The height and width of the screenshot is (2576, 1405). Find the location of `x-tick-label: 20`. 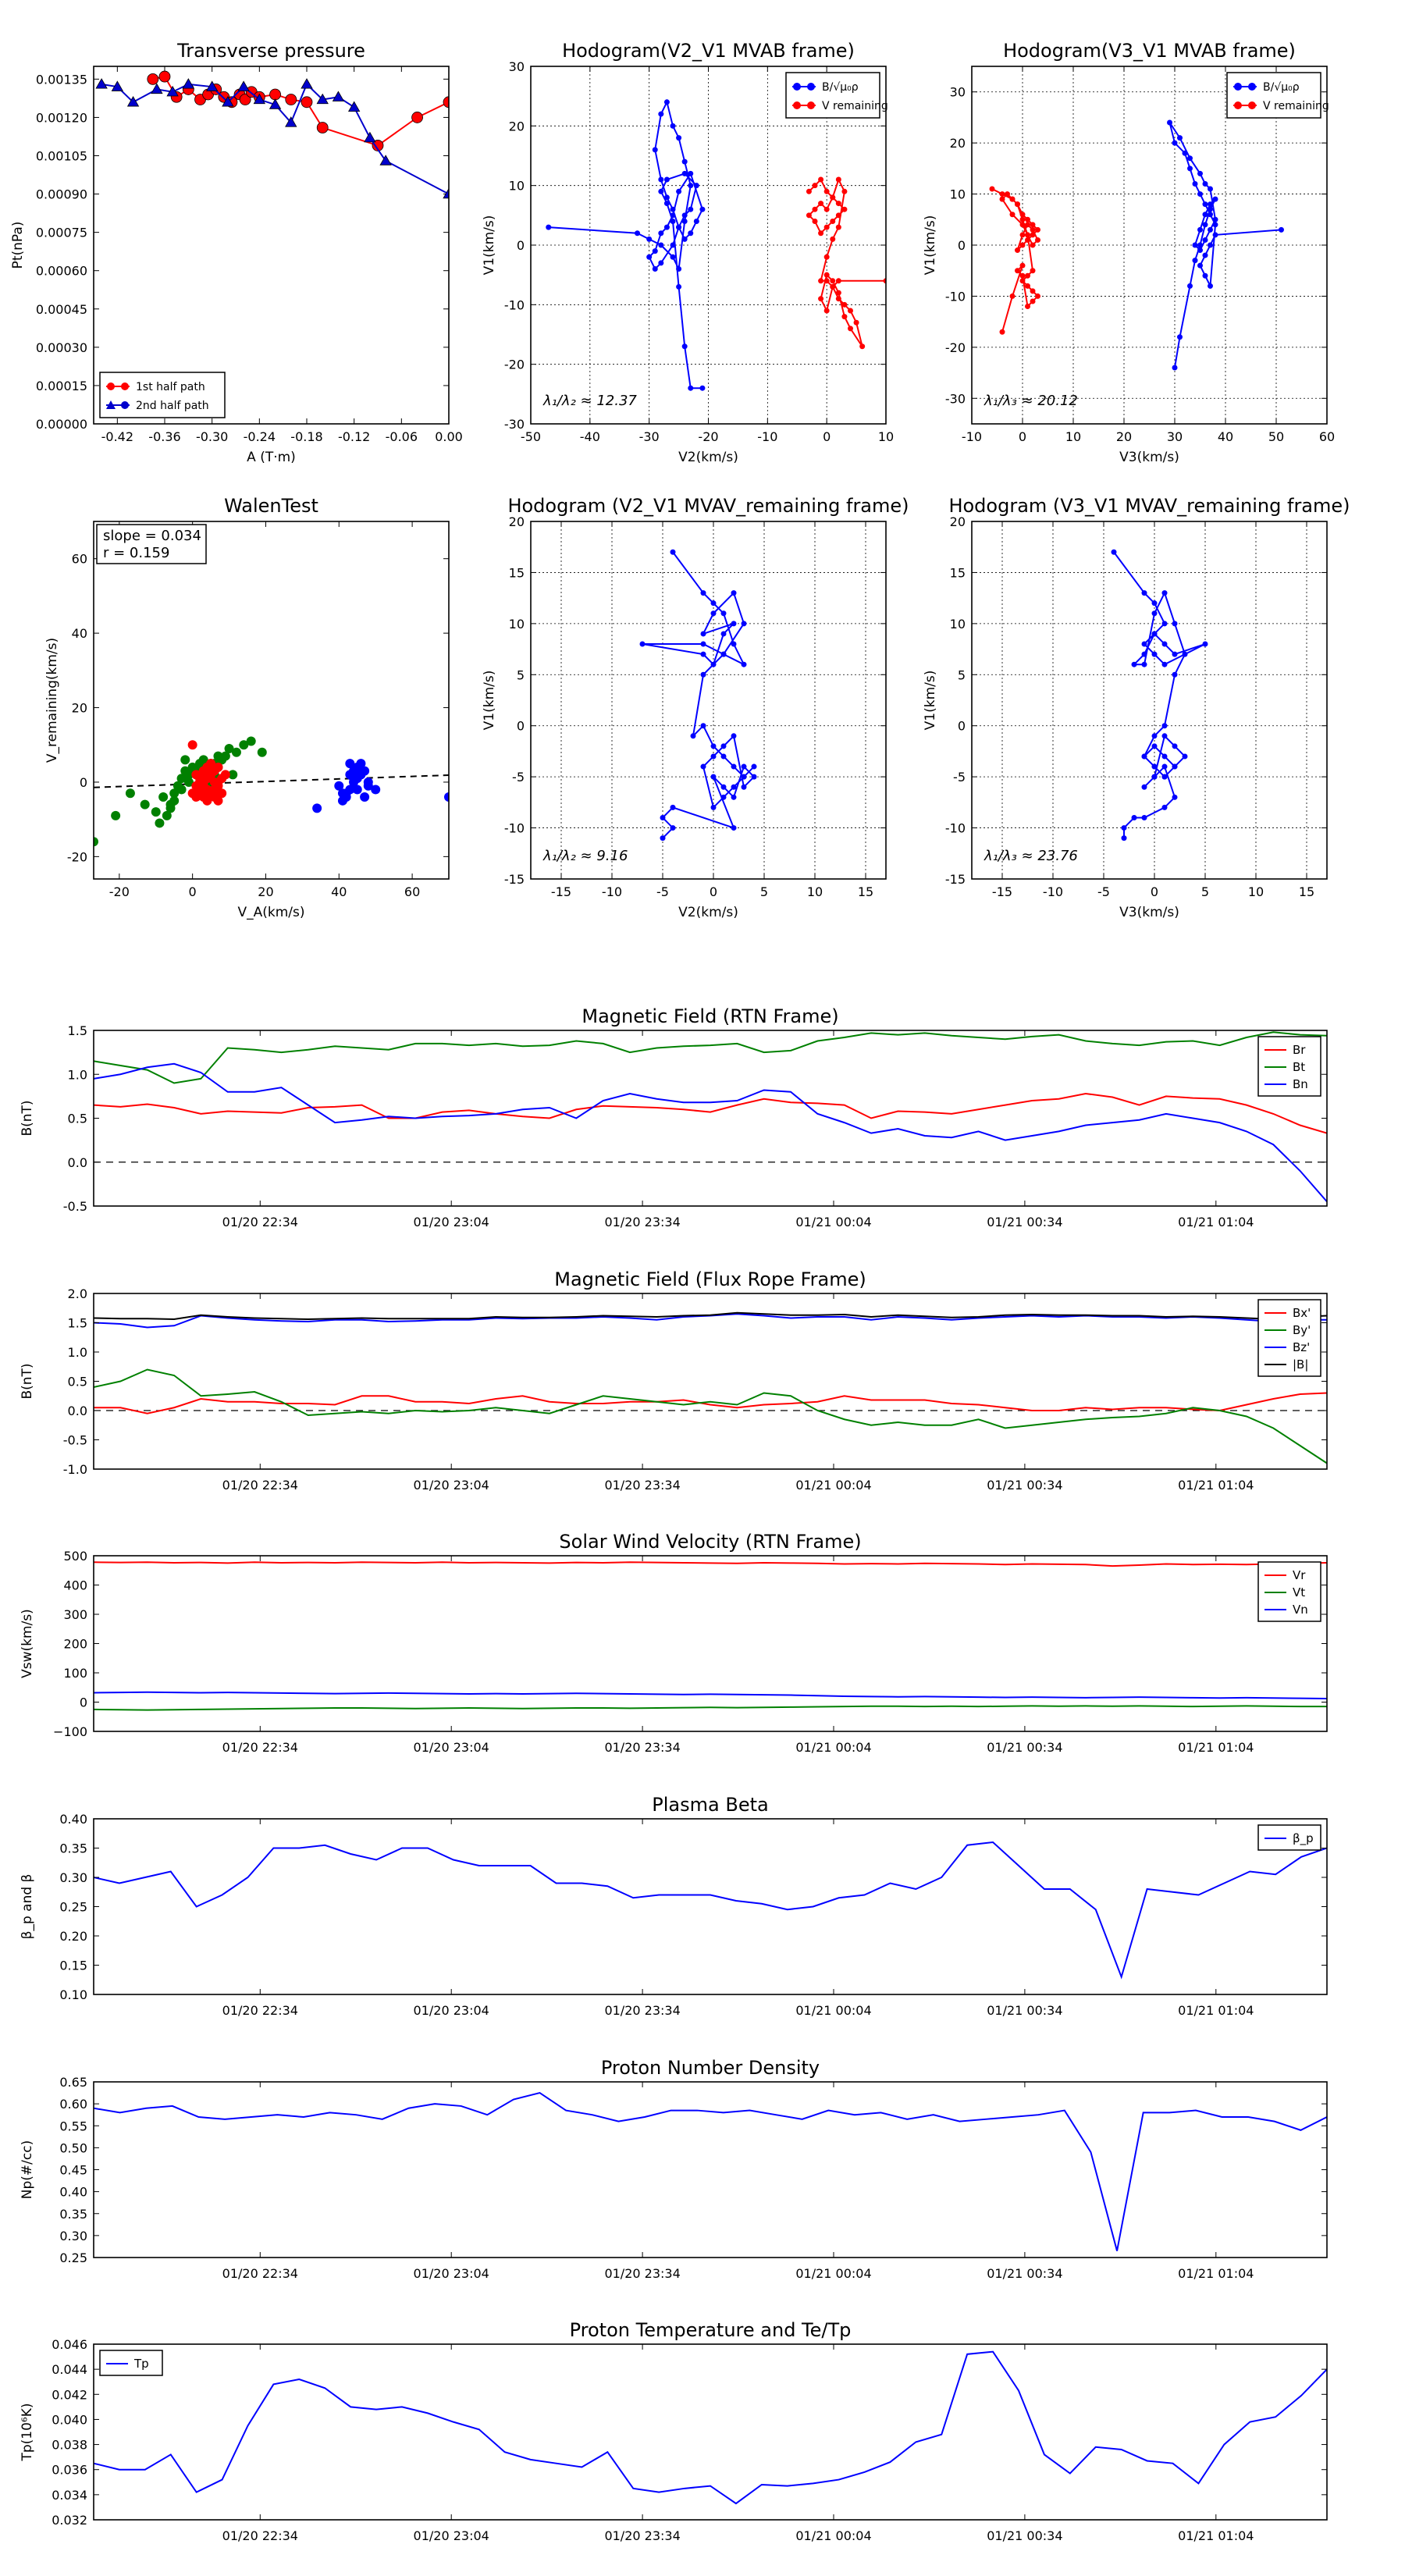

x-tick-label: 20 is located at coordinates (266, 891).